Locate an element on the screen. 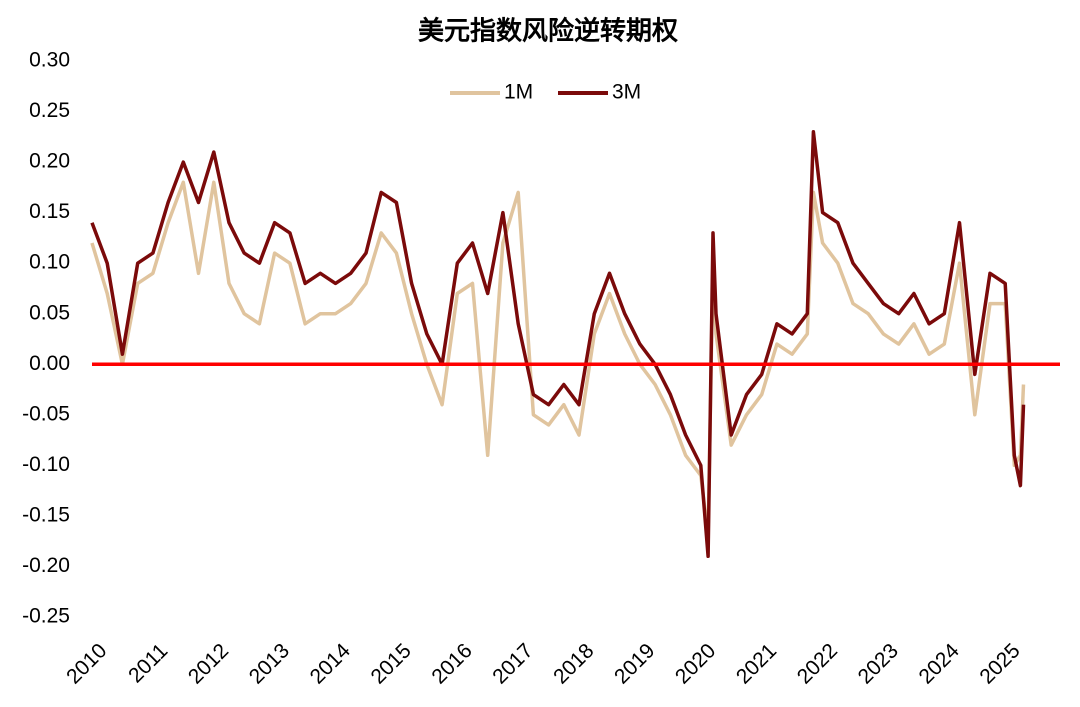  y-tick-label: 0.00 is located at coordinates (49, 363).